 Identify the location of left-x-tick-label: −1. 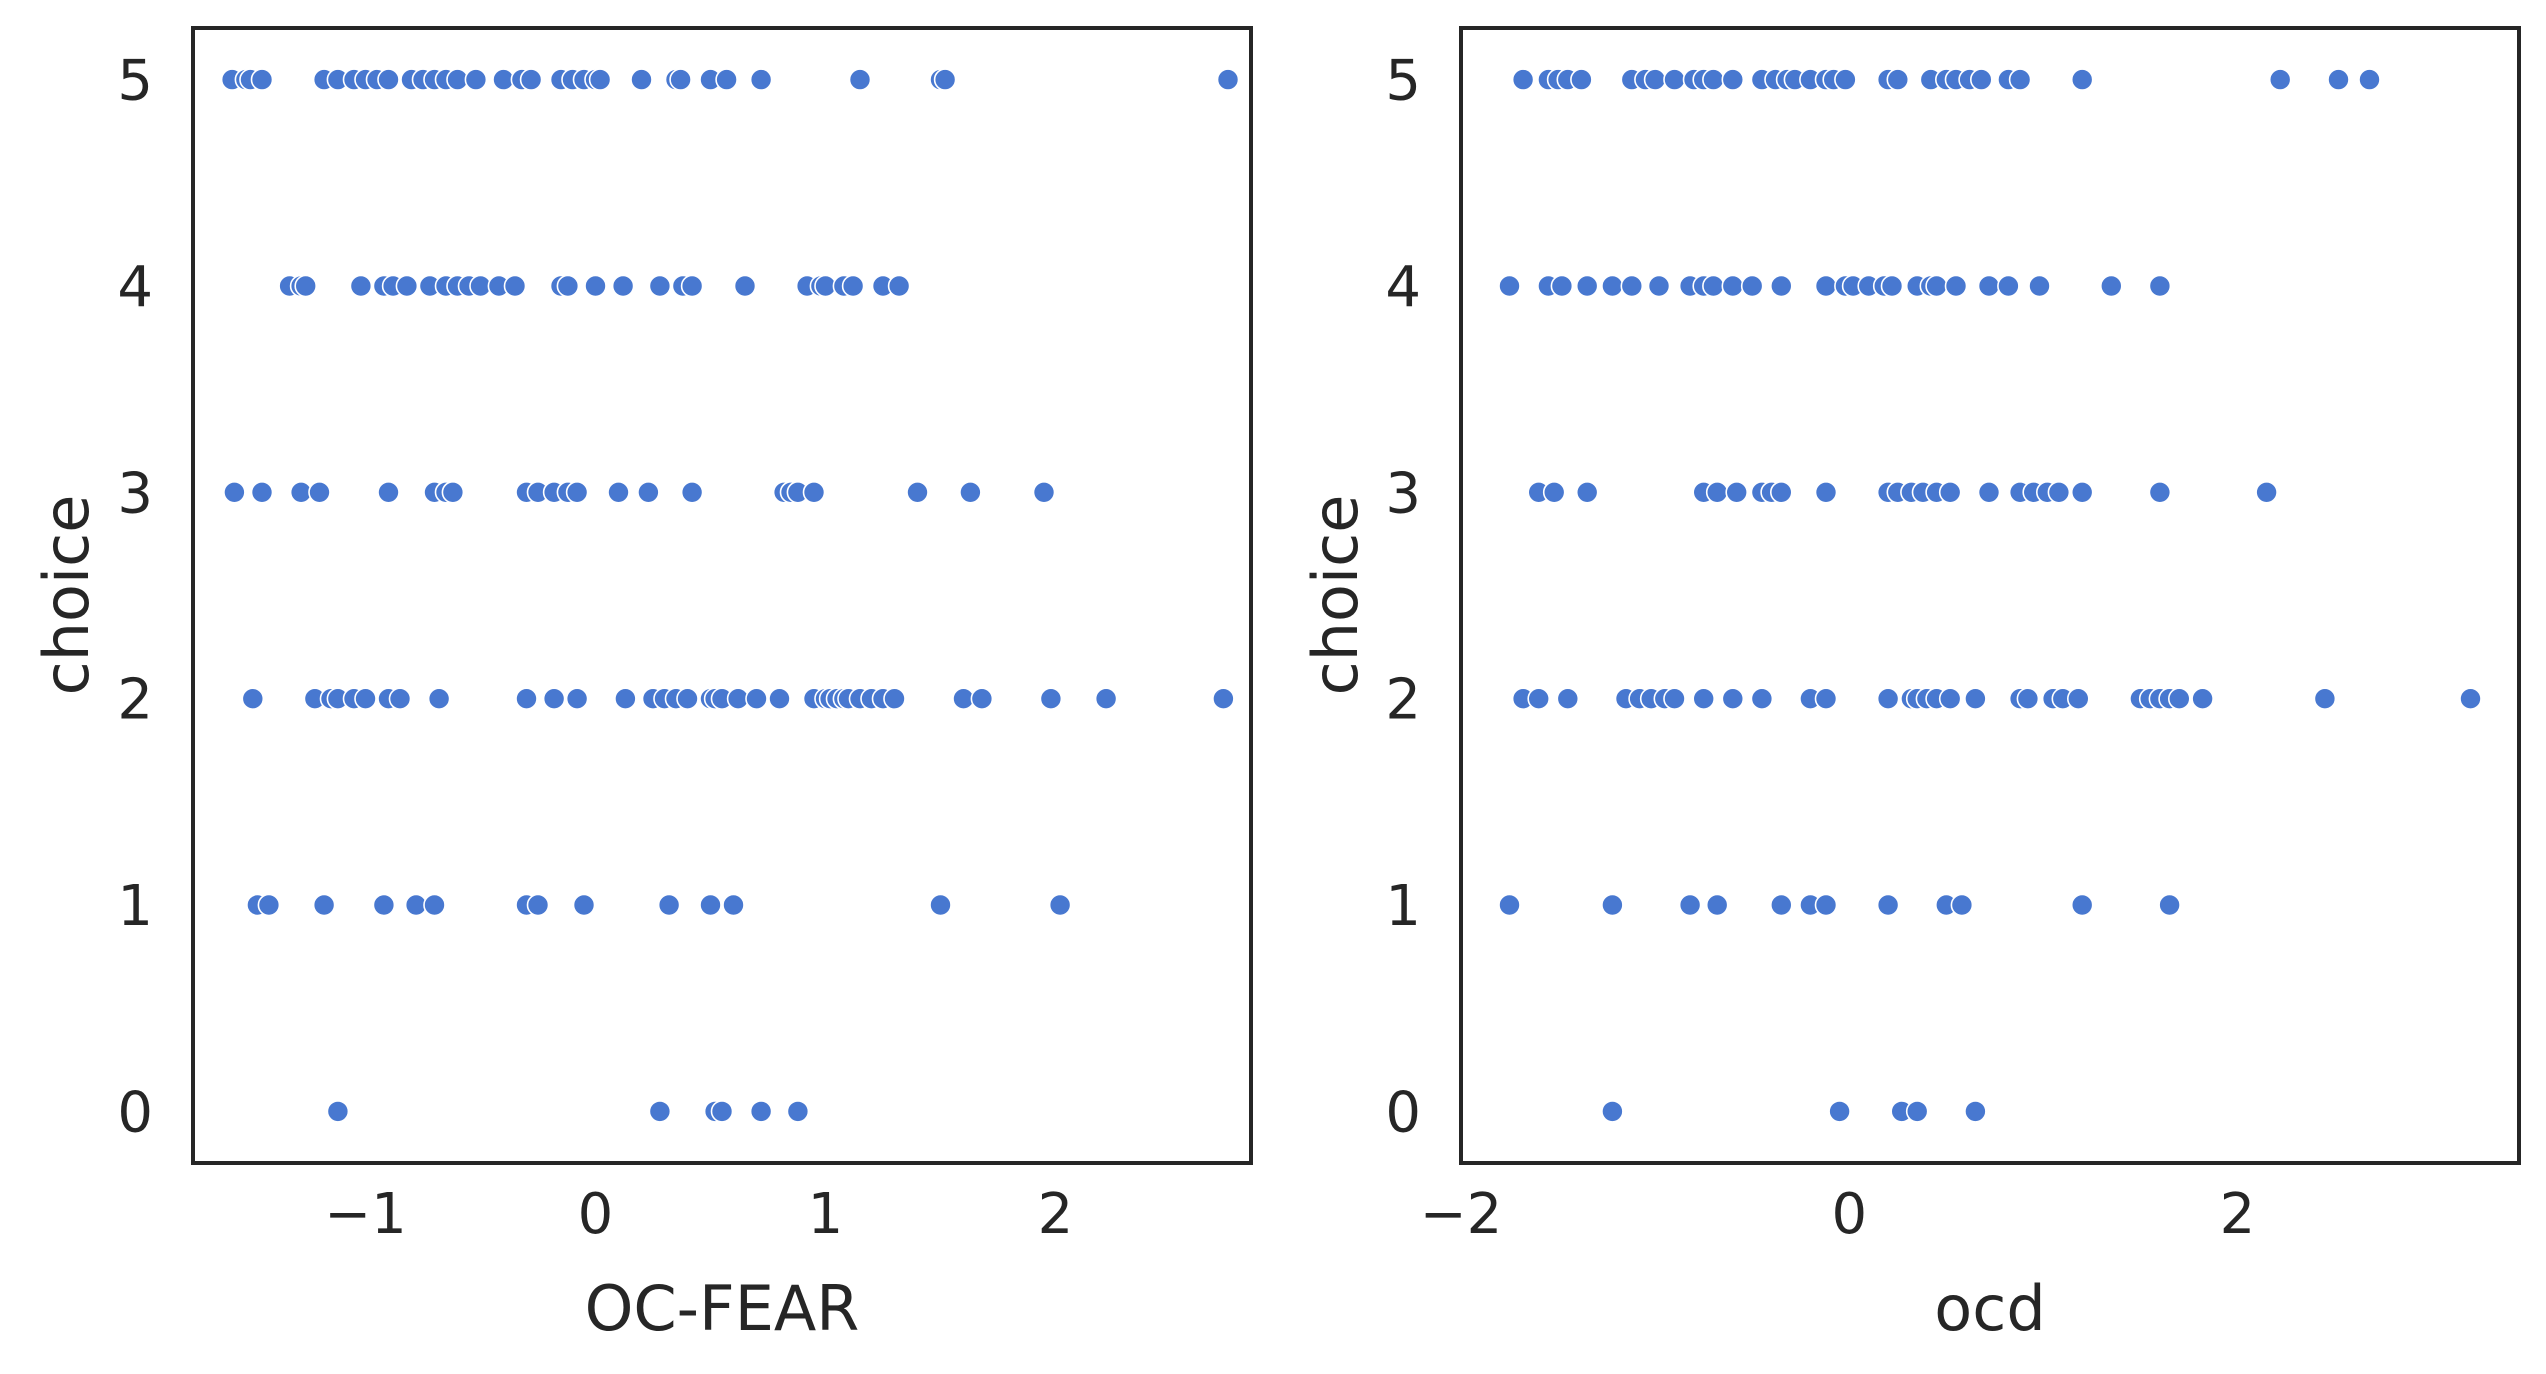
(365, 1214).